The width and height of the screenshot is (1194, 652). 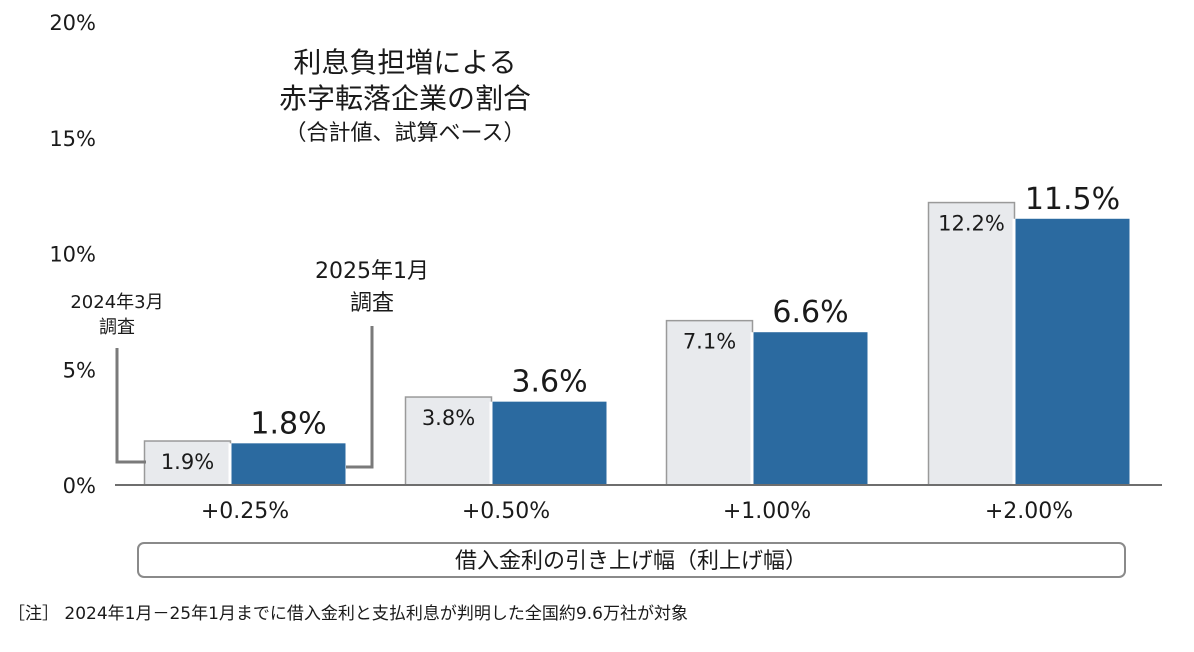 What do you see at coordinates (405, 133) in the screenshot?
I see `chart-subtitle: （合計値、試算ベース）` at bounding box center [405, 133].